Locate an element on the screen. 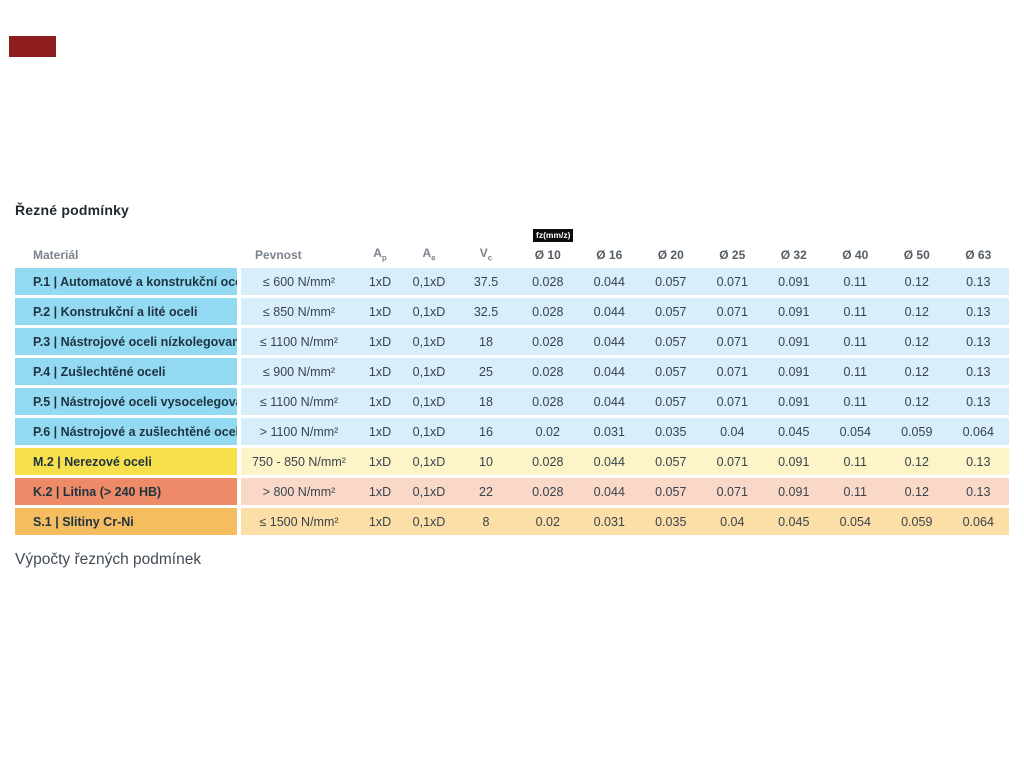 Image resolution: width=1024 pixels, height=768 pixels. column-header-ae: Ae is located at coordinates (429, 253).